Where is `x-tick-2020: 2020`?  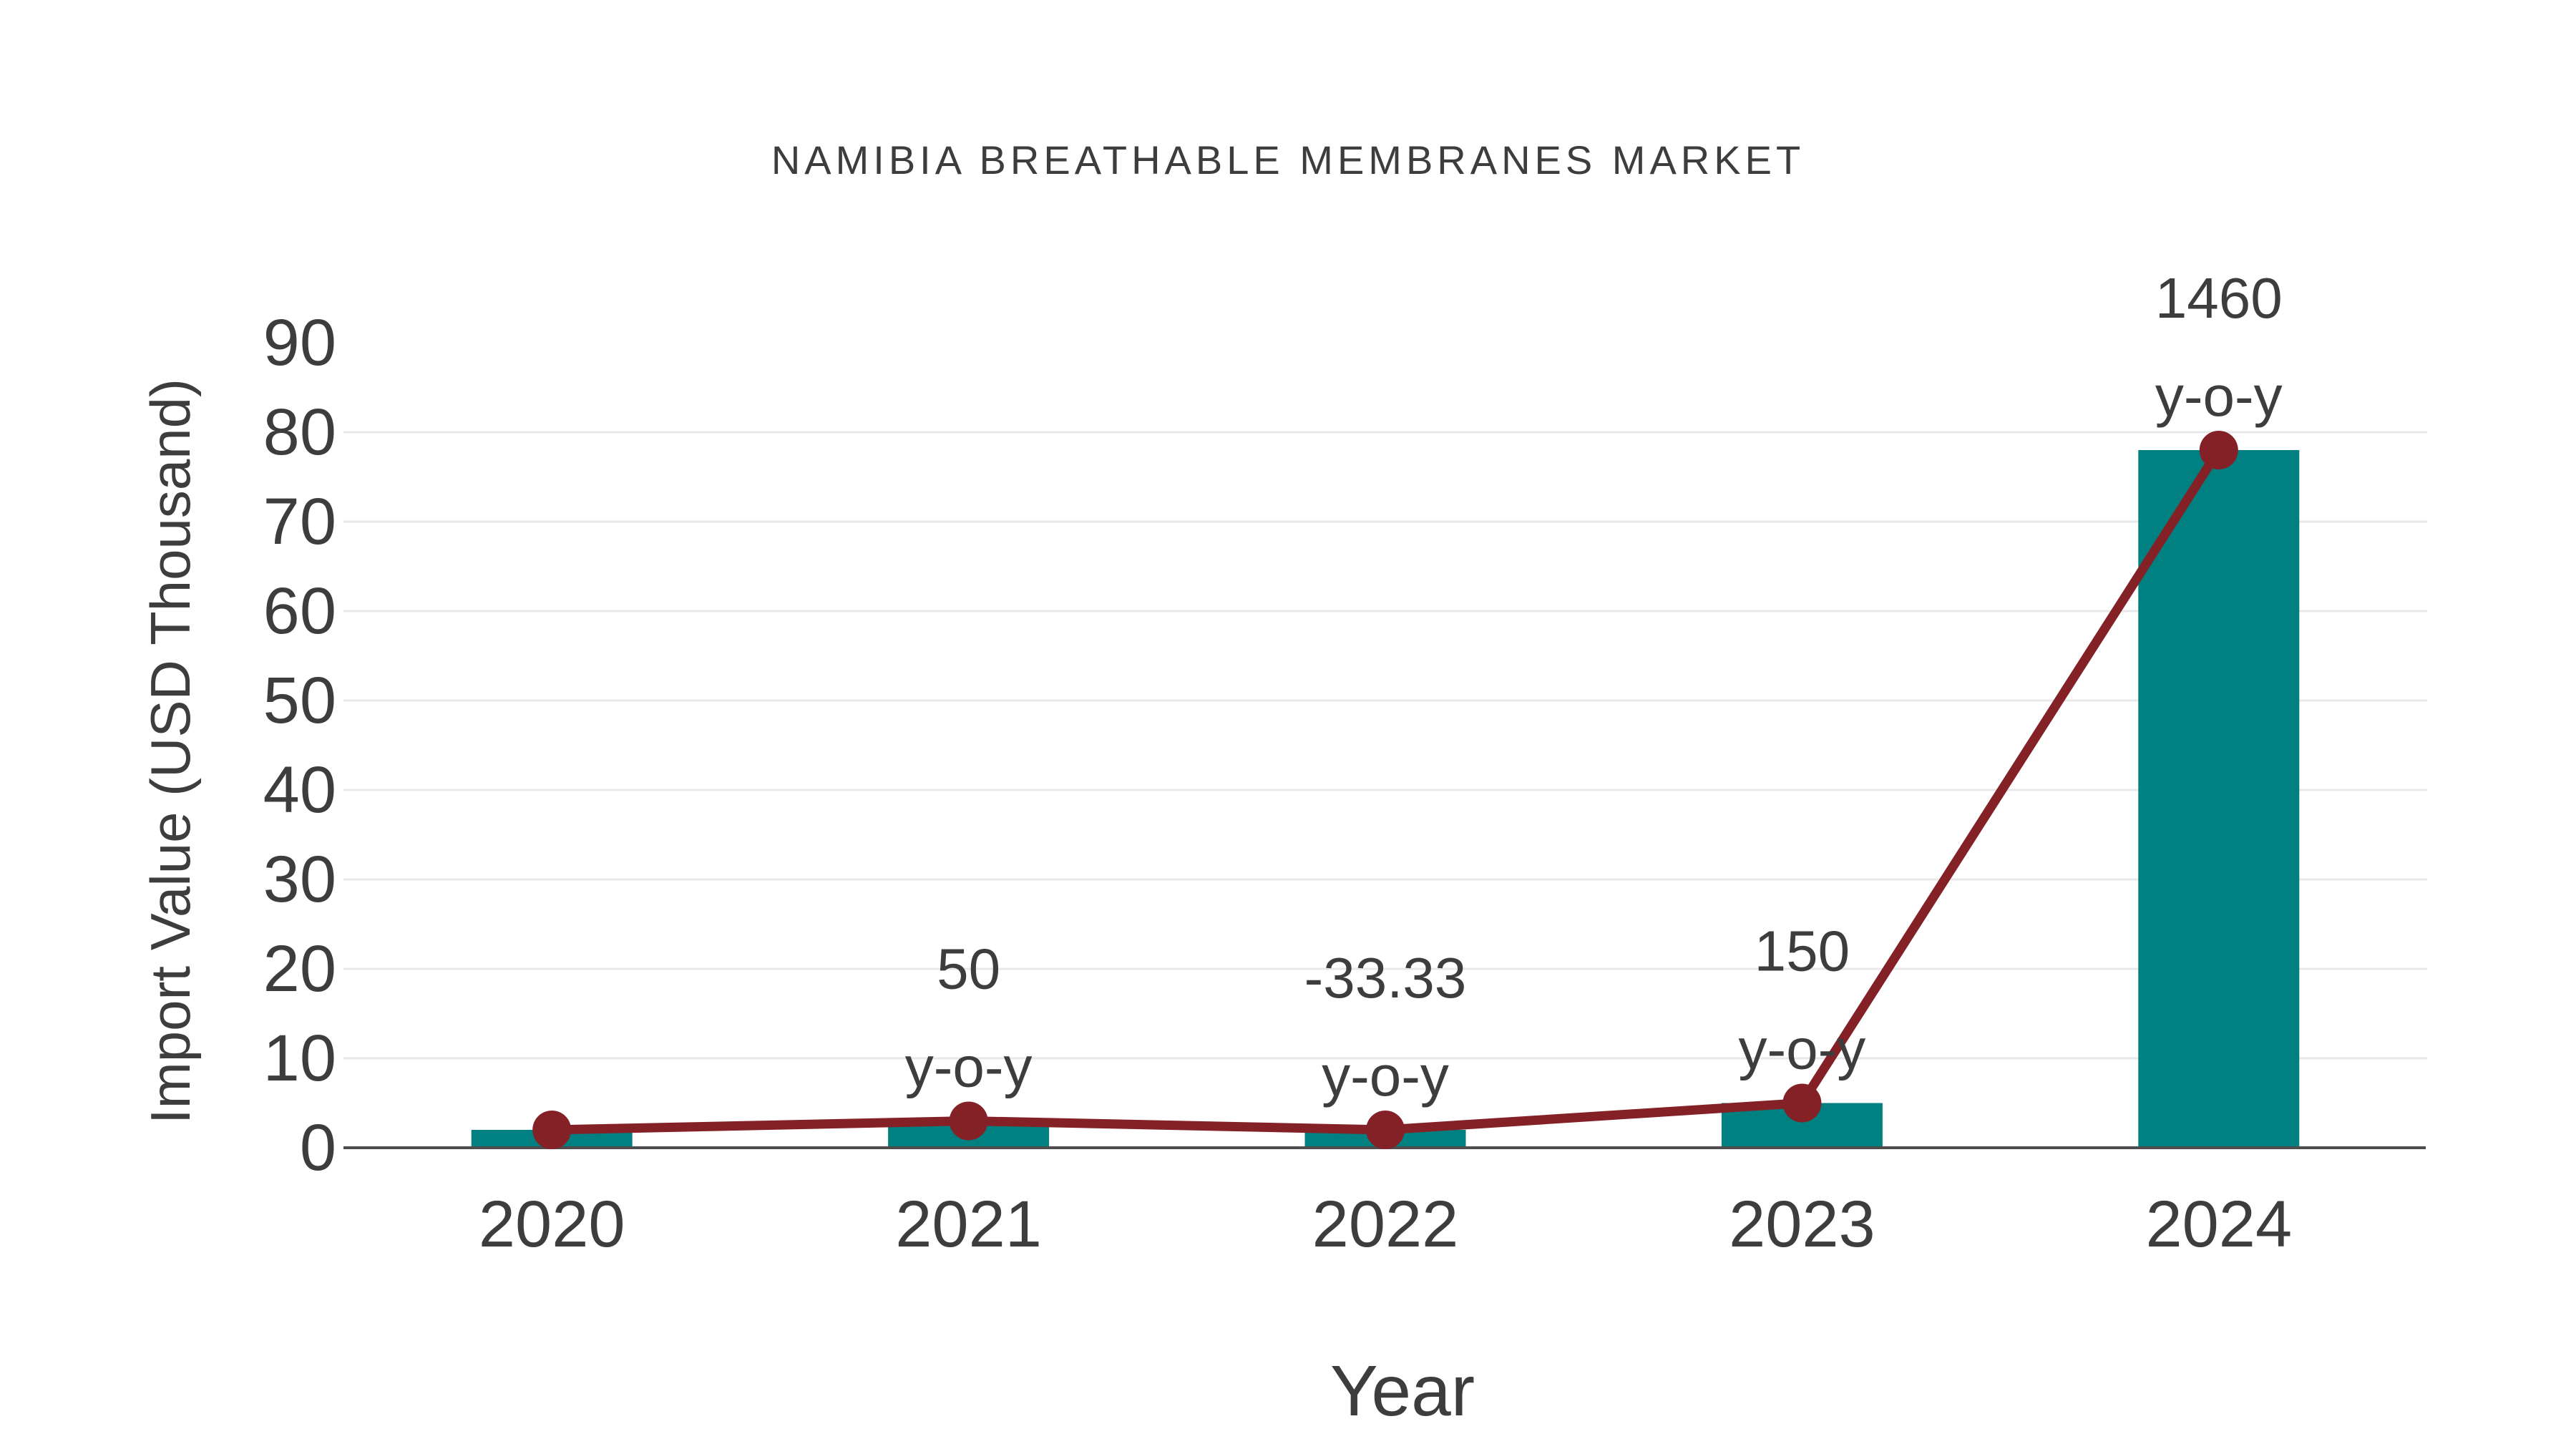 x-tick-2020: 2020 is located at coordinates (552, 1224).